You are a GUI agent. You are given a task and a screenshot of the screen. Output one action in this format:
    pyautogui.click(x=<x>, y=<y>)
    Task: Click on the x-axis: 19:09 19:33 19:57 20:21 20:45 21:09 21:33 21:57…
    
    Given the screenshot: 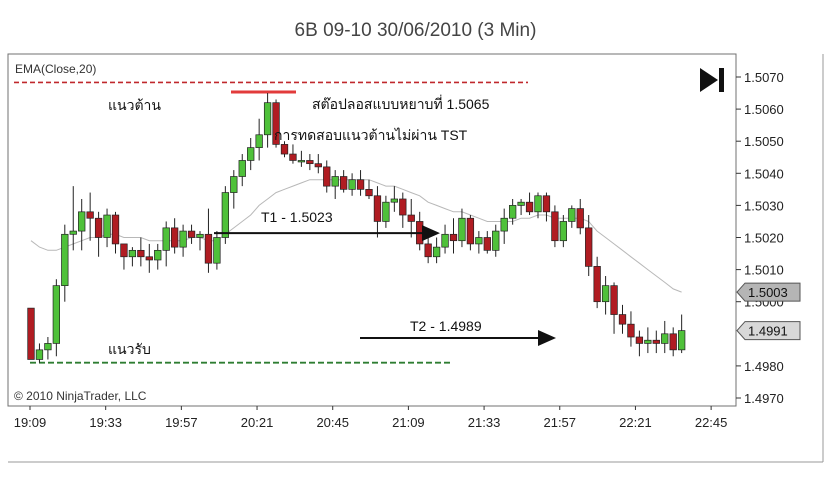 What is the action you would take?
    pyautogui.click(x=370, y=418)
    